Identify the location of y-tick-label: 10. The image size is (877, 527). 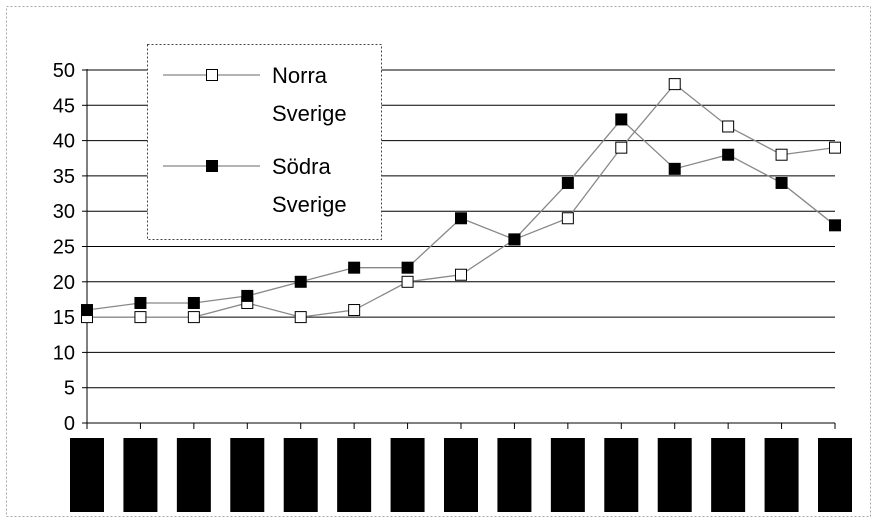
(64, 353).